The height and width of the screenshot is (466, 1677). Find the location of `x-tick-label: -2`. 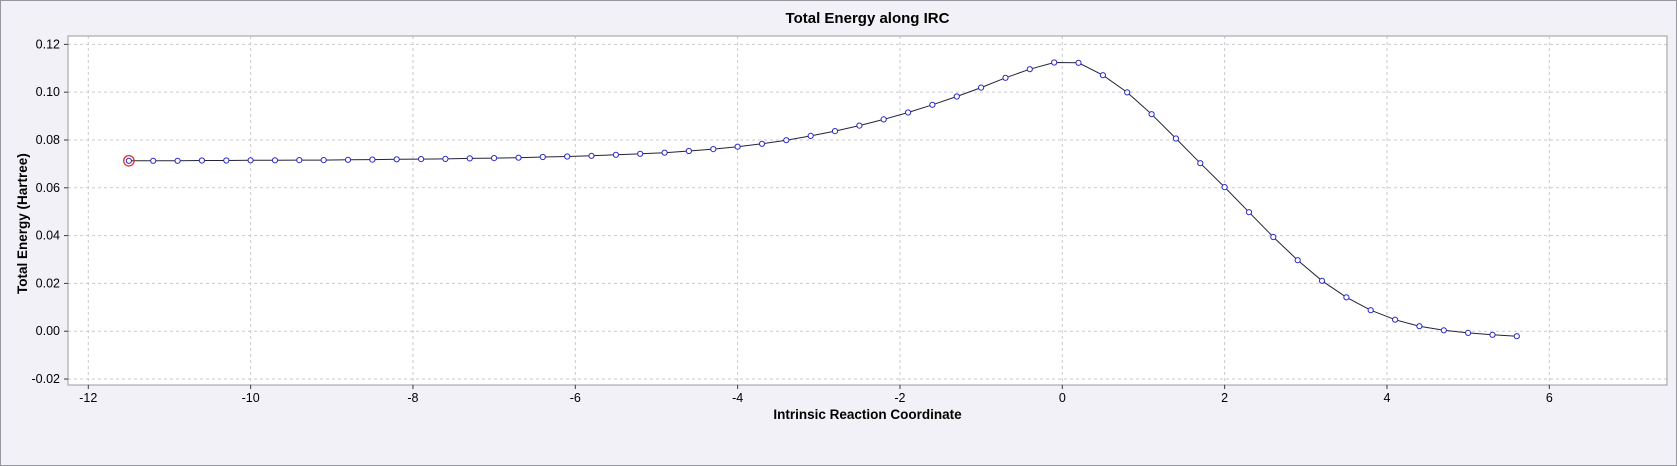

x-tick-label: -2 is located at coordinates (899, 398).